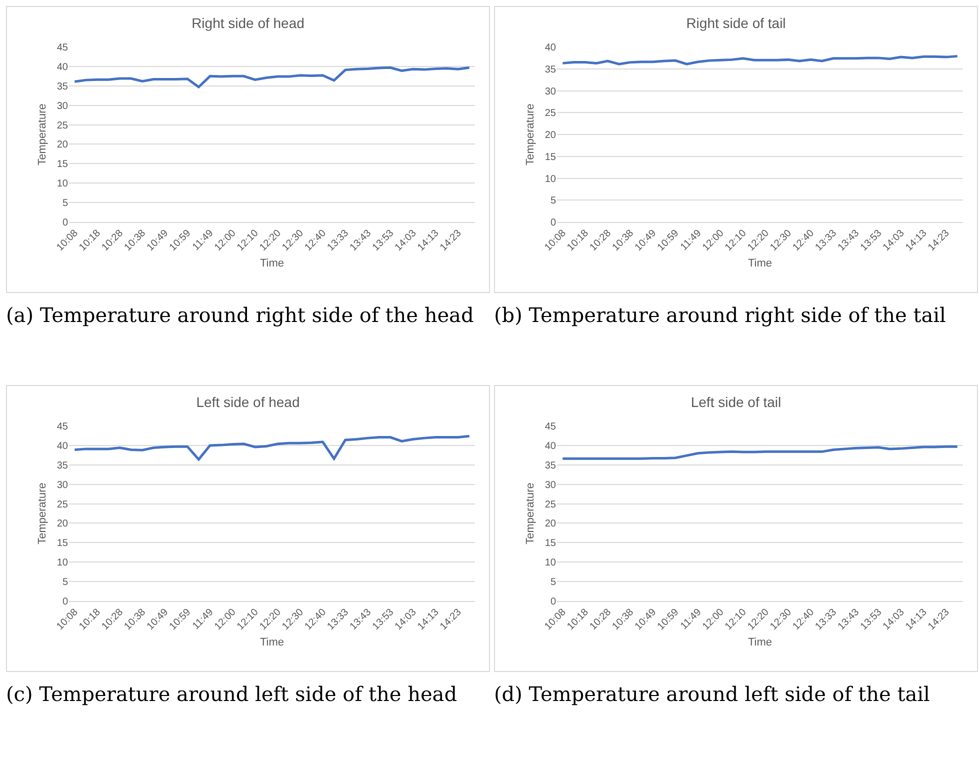  What do you see at coordinates (248, 23) in the screenshot?
I see `chart-title: Right side of head` at bounding box center [248, 23].